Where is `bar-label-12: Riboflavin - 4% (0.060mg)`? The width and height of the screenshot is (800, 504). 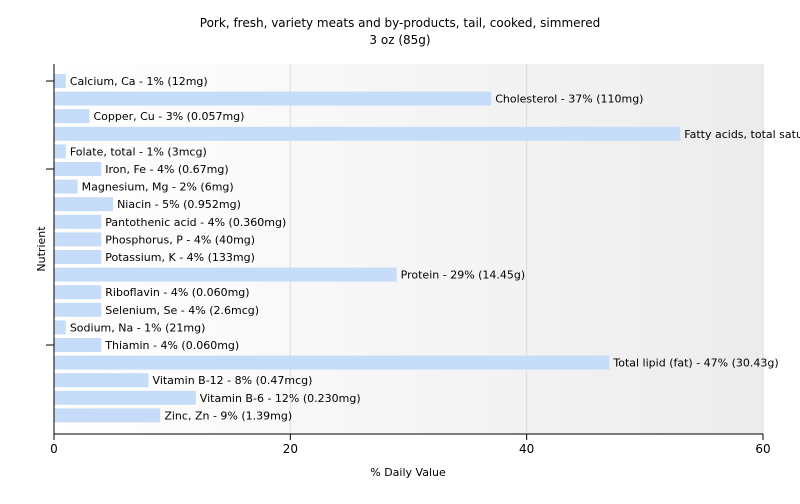 bar-label-12: Riboflavin - 4% (0.060mg) is located at coordinates (177, 292).